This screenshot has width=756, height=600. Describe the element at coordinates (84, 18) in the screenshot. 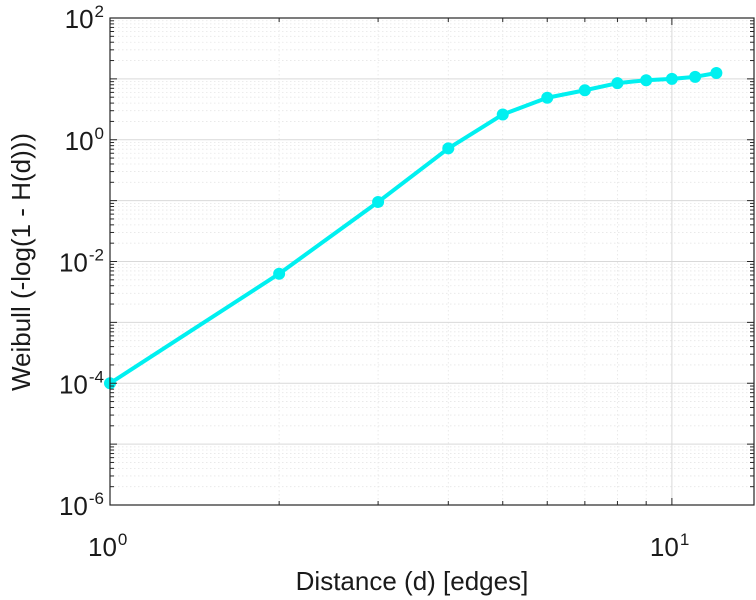

I see `y-tick-label: 10²` at that location.